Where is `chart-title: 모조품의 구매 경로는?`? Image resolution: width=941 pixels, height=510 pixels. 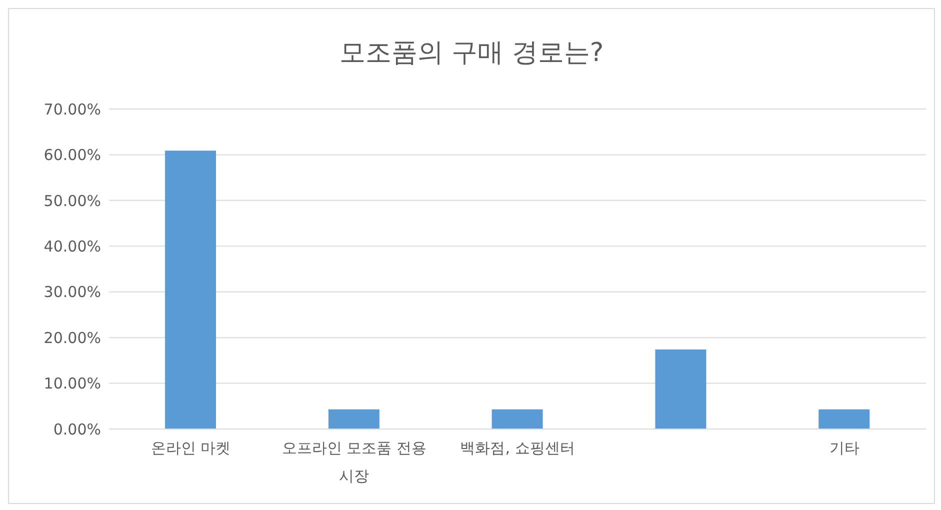 chart-title: 모조품의 구매 경로는? is located at coordinates (471, 53).